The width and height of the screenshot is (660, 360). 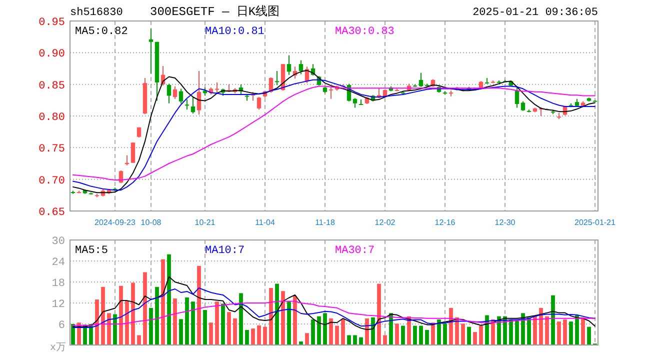 I want to click on x-tick-label: 10-21, so click(x=205, y=222).